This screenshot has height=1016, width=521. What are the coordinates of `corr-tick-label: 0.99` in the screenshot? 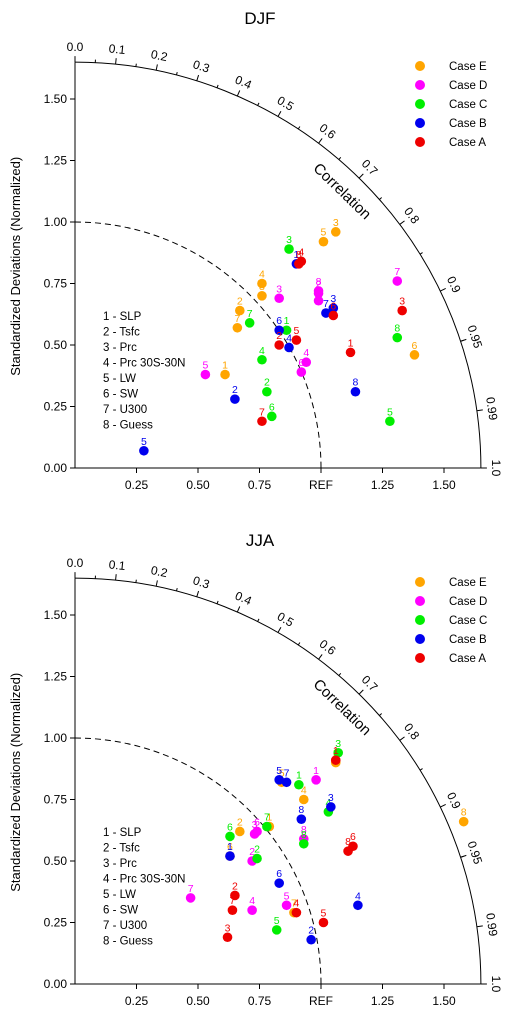 It's located at (491, 924).